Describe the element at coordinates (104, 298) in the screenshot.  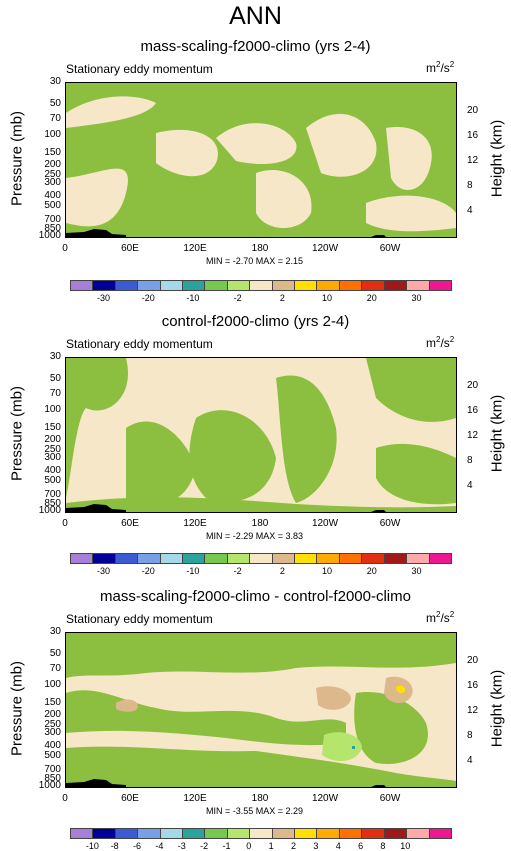
I see `colorbar-tick-label: -30` at that location.